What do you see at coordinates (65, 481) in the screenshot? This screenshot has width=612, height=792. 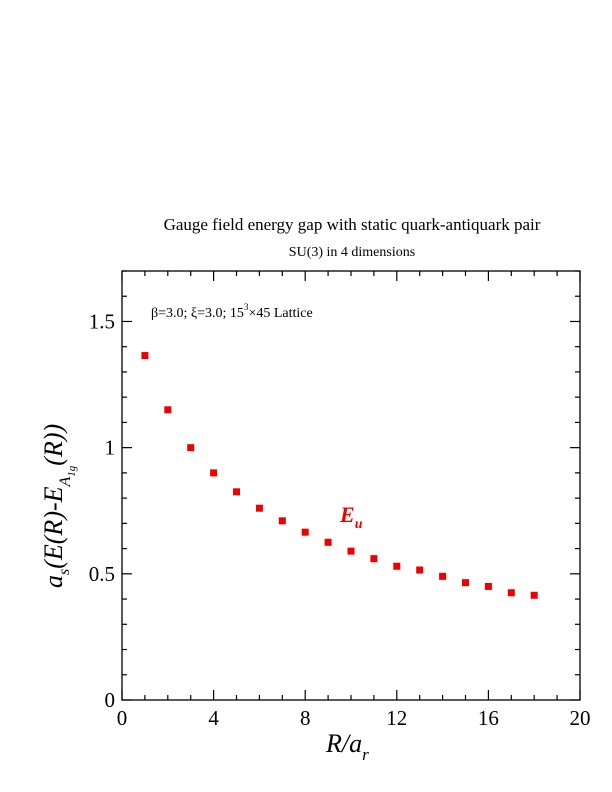 I see `y-axis-label-sub-a: A` at bounding box center [65, 481].